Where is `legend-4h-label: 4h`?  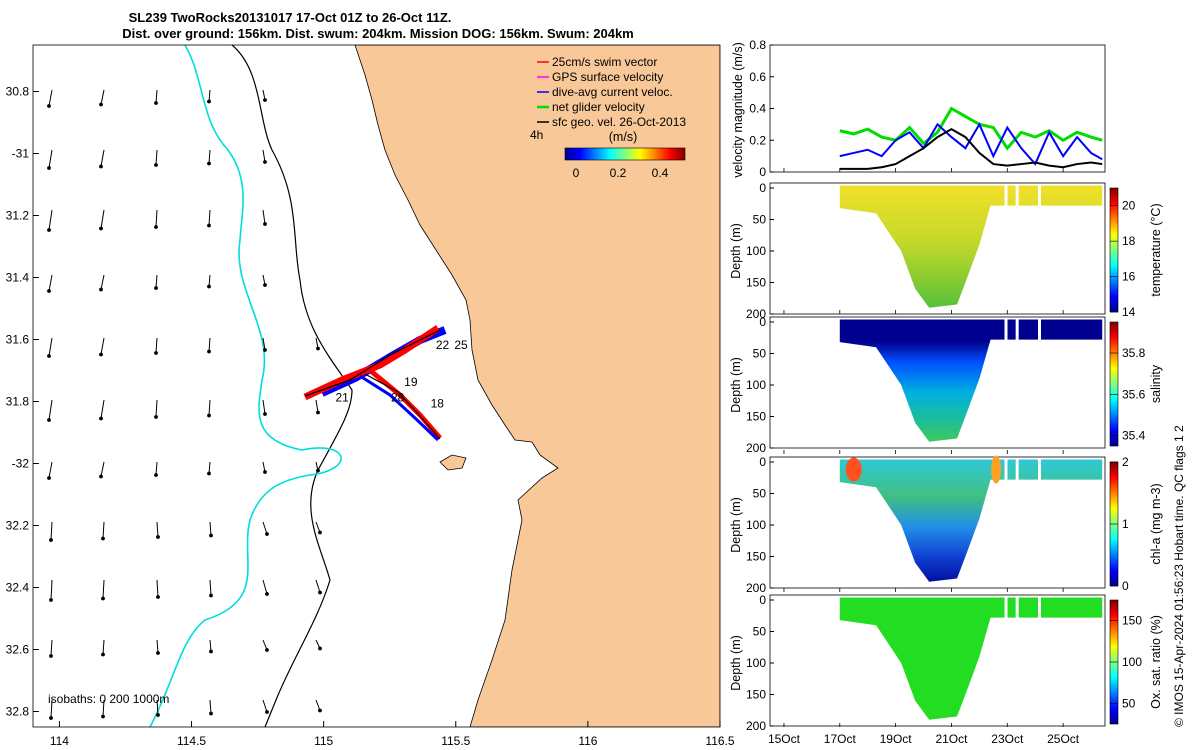
legend-4h-label: 4h is located at coordinates (536, 135).